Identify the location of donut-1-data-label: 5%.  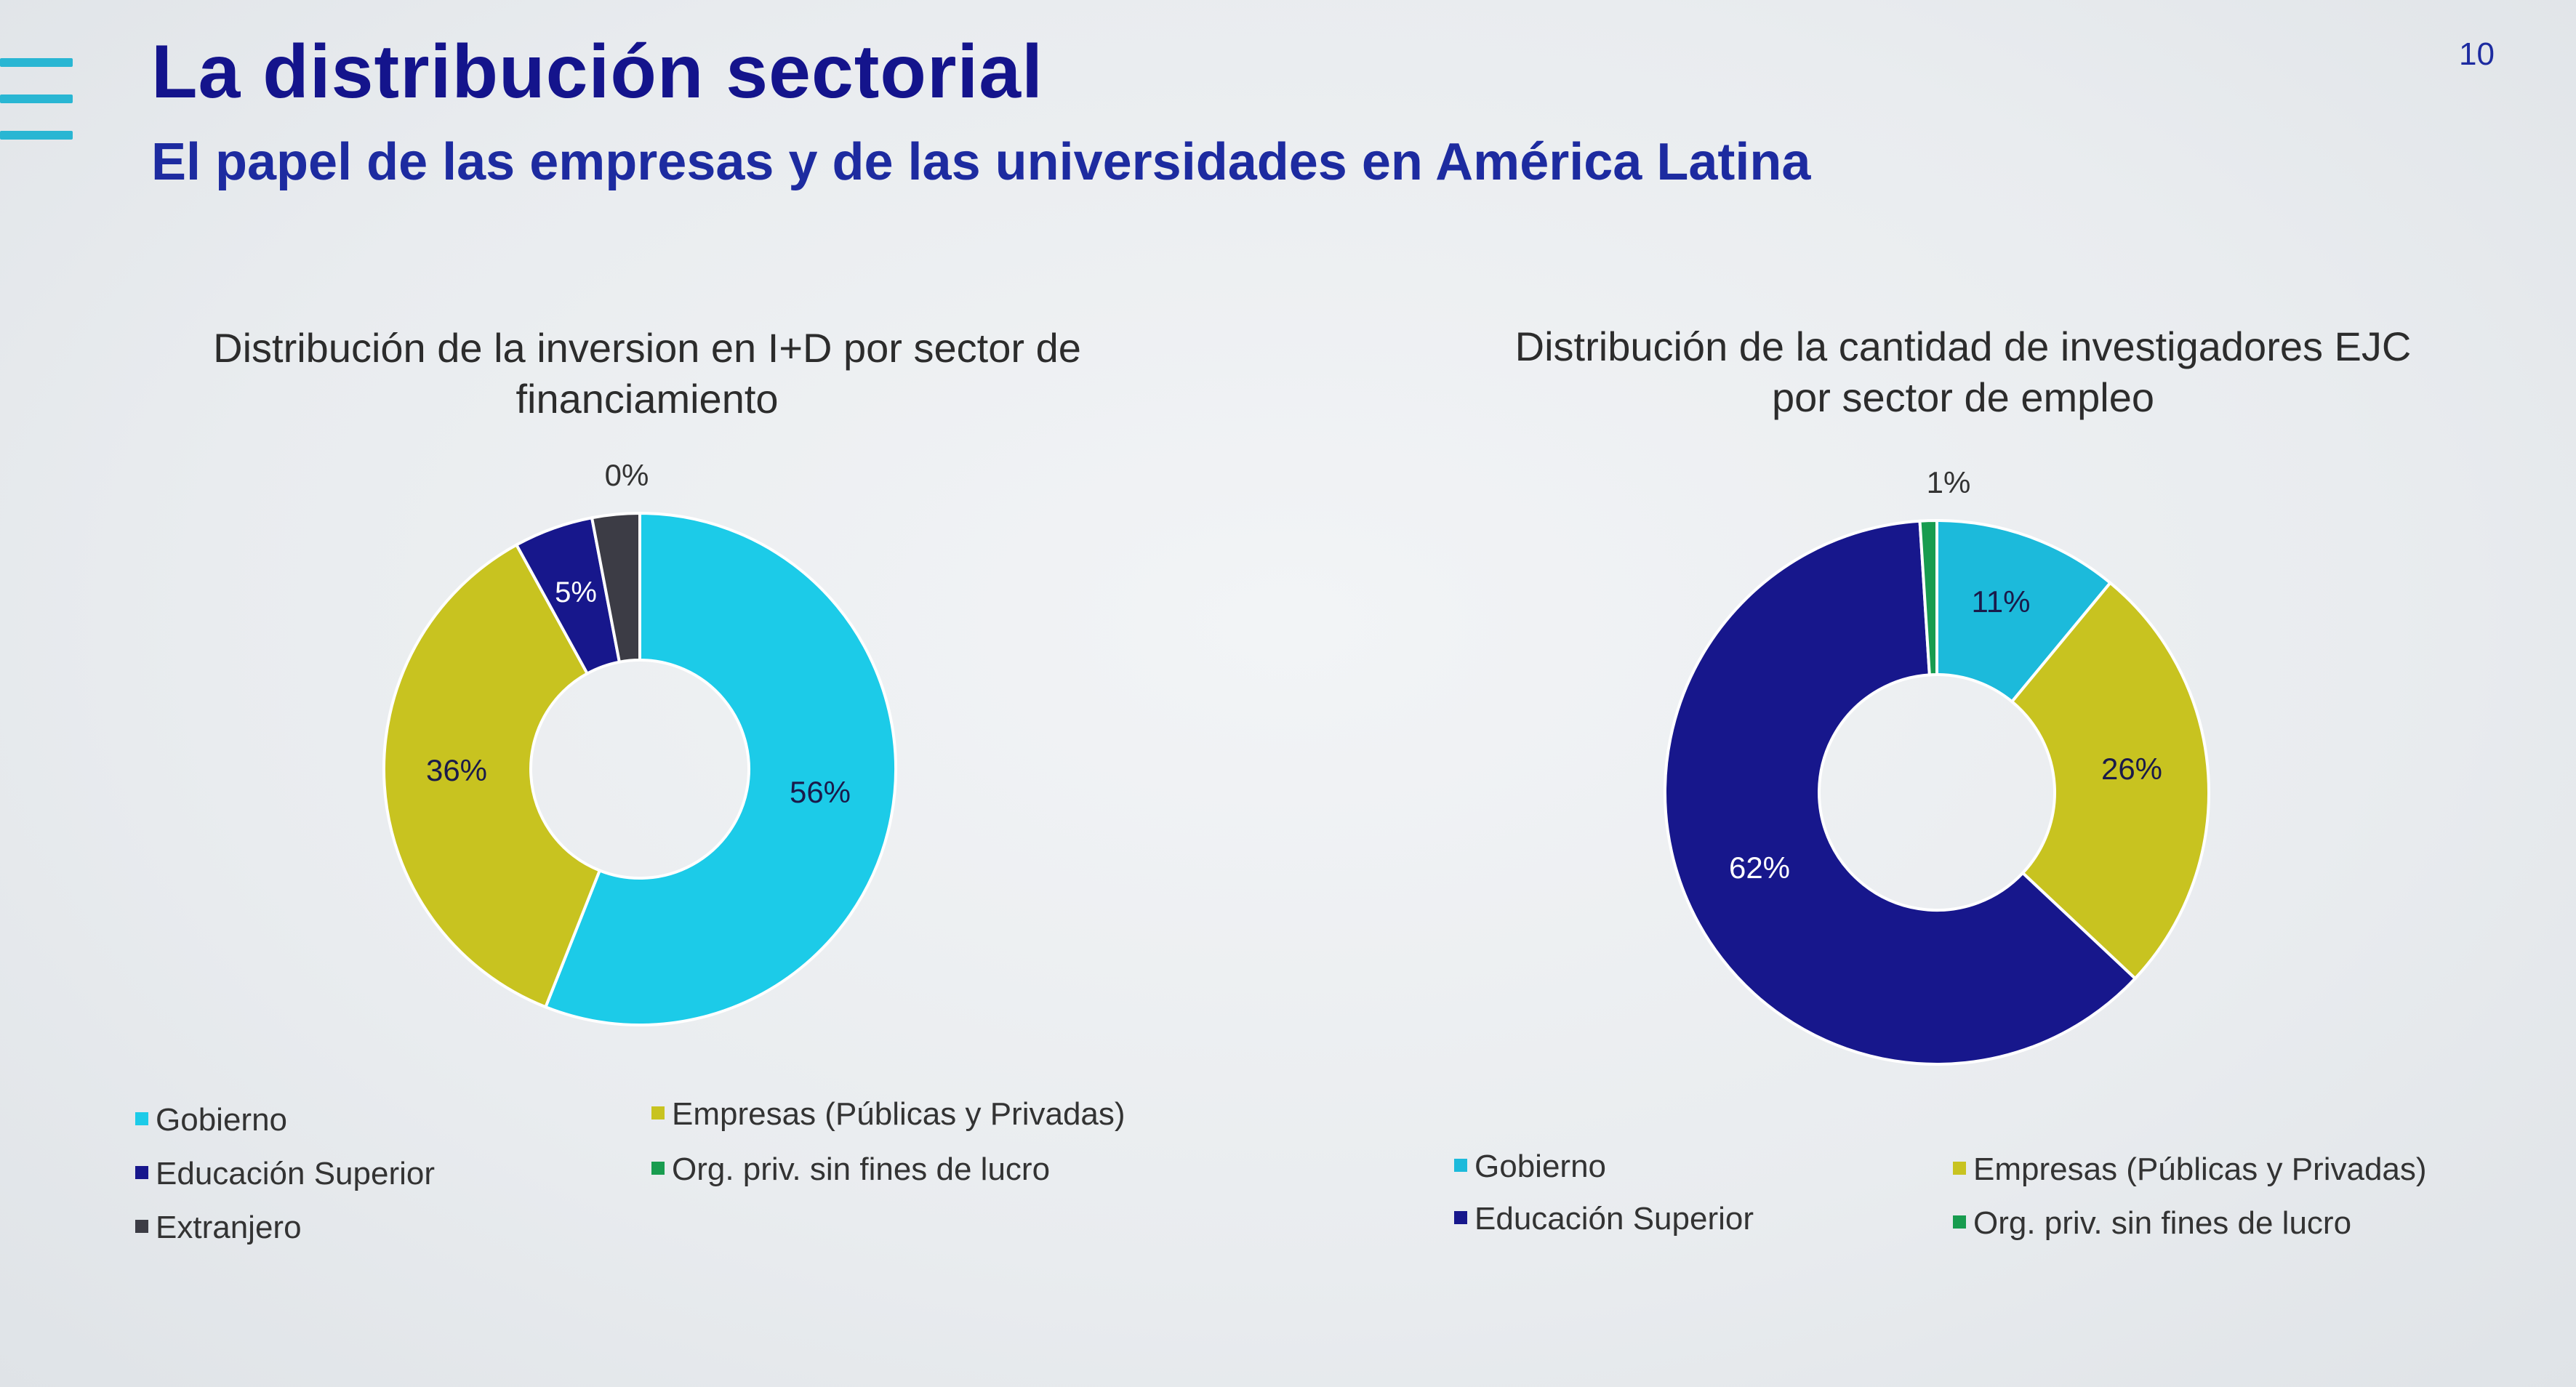
(576, 592).